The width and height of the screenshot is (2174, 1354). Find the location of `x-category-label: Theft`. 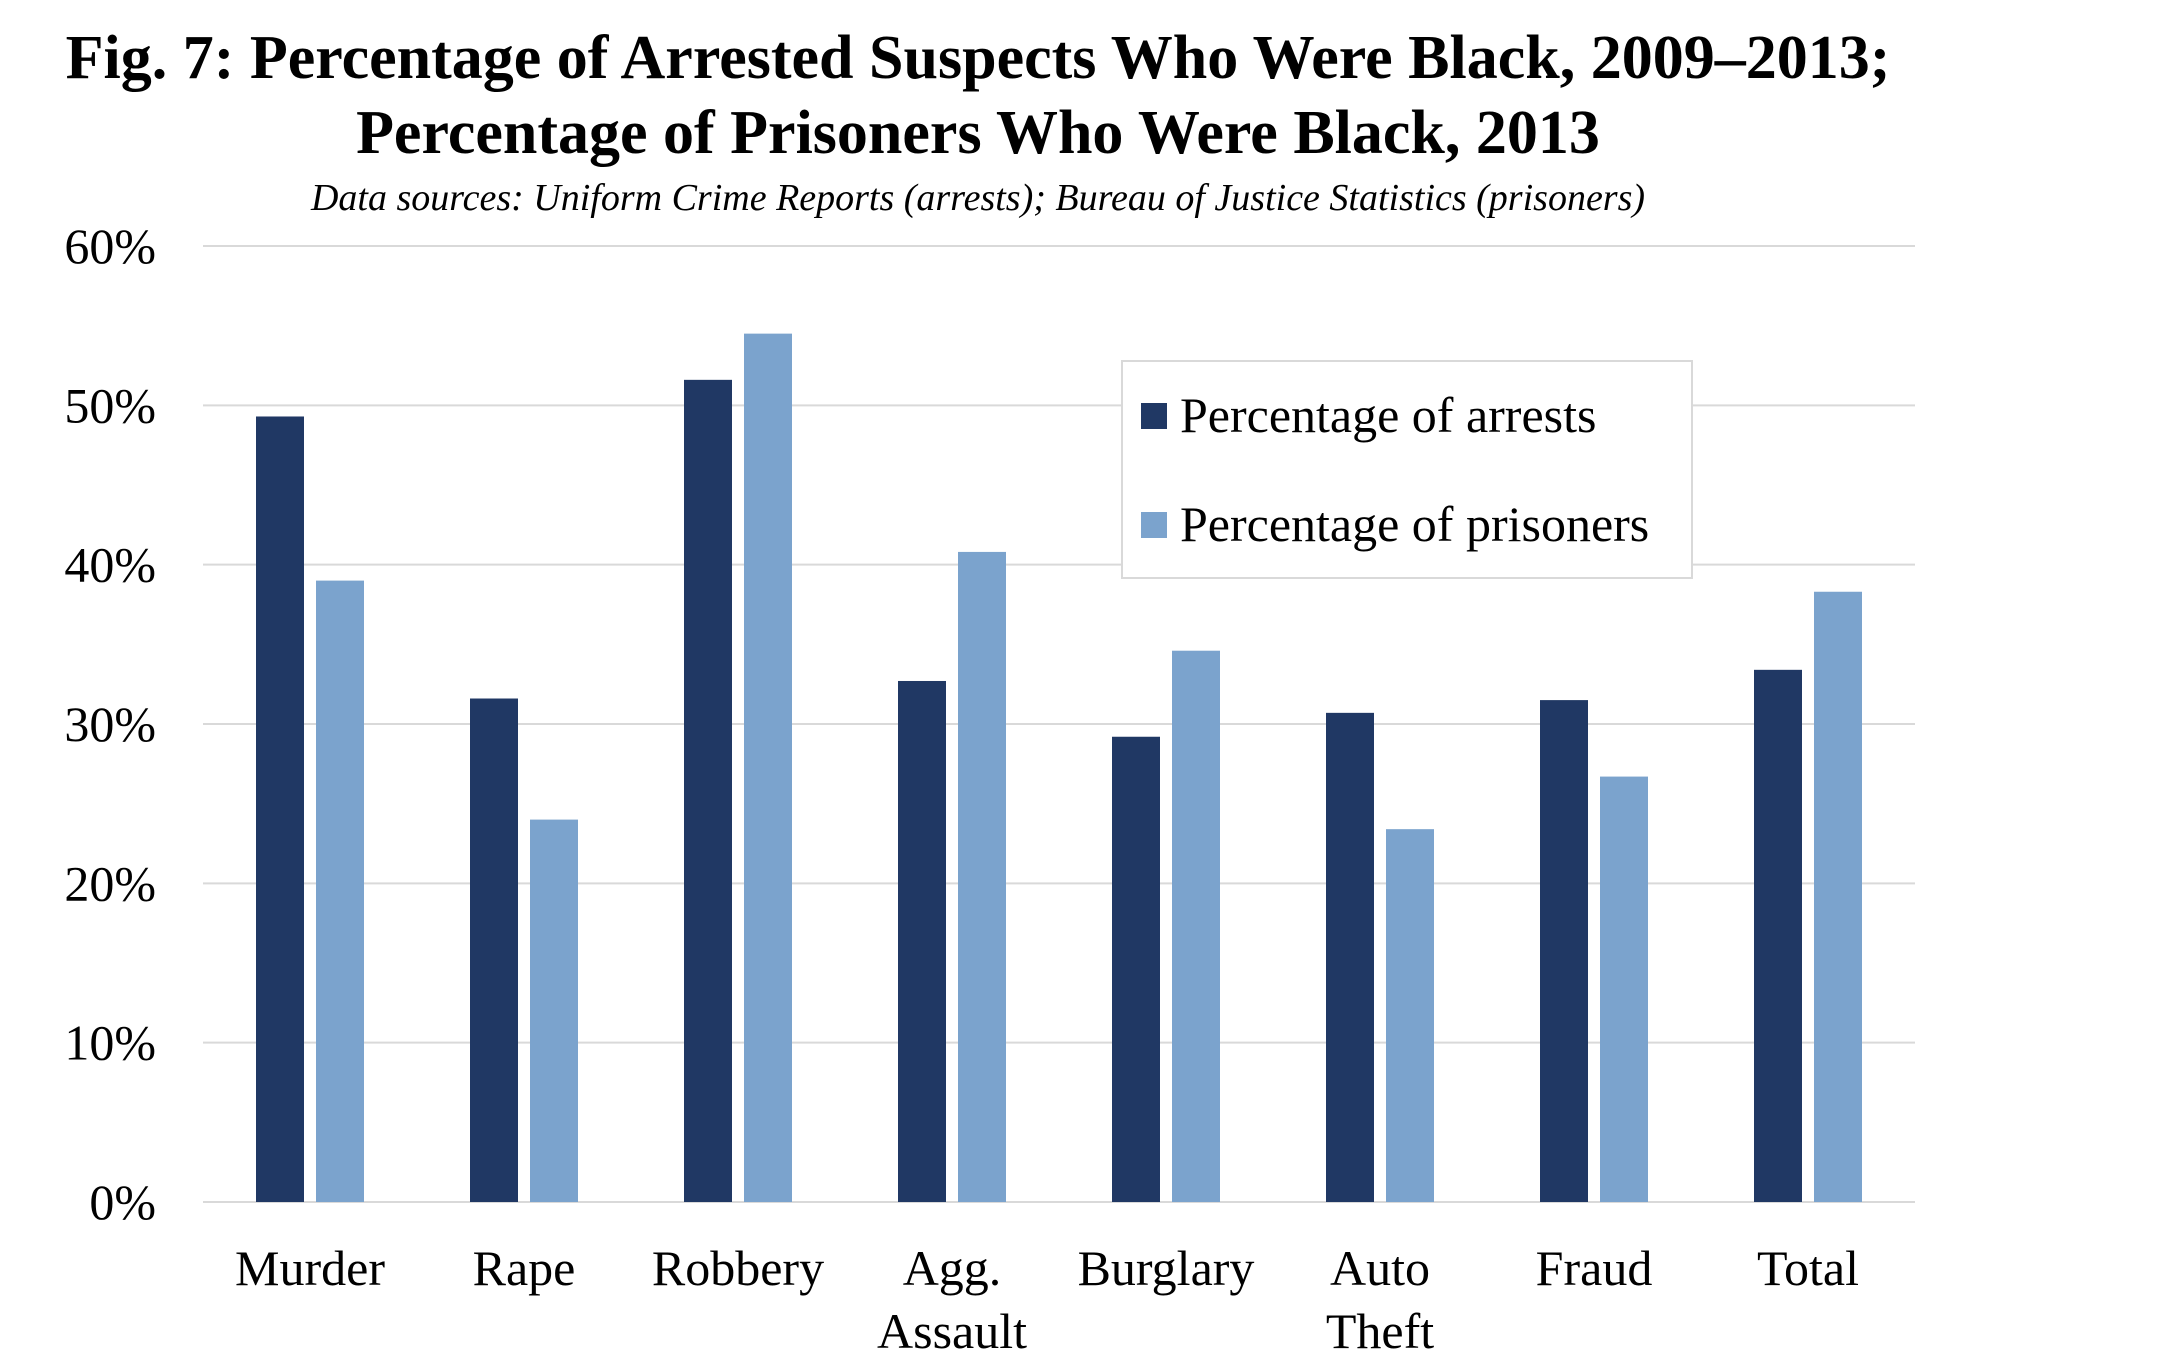

x-category-label: Theft is located at coordinates (1380, 1328).